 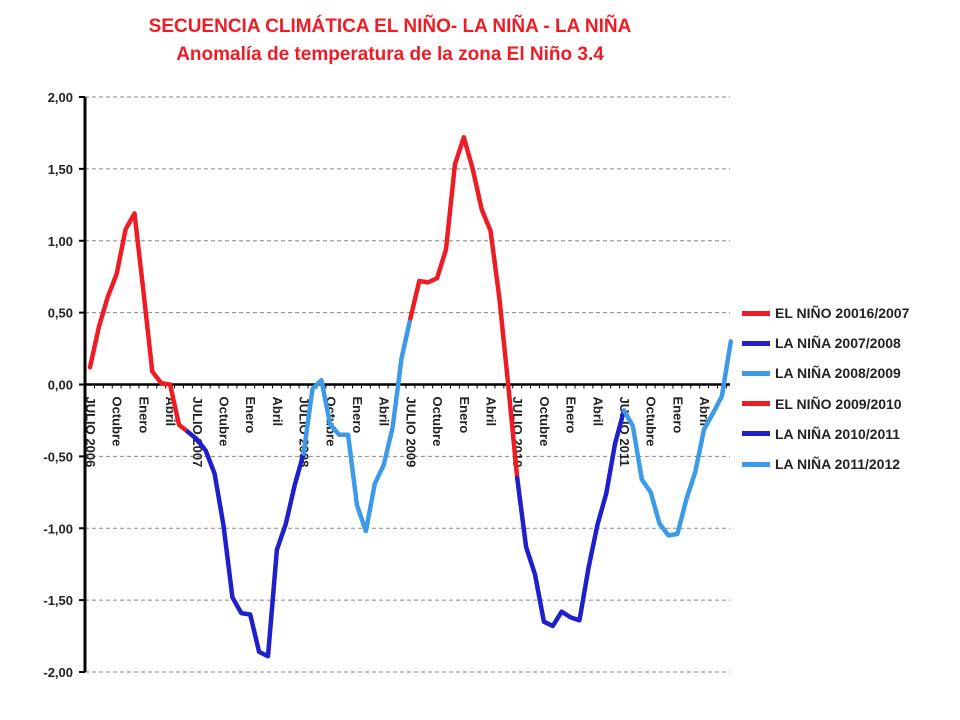 I want to click on legend-item: EL NIÑO 20016/2007, so click(x=825, y=313).